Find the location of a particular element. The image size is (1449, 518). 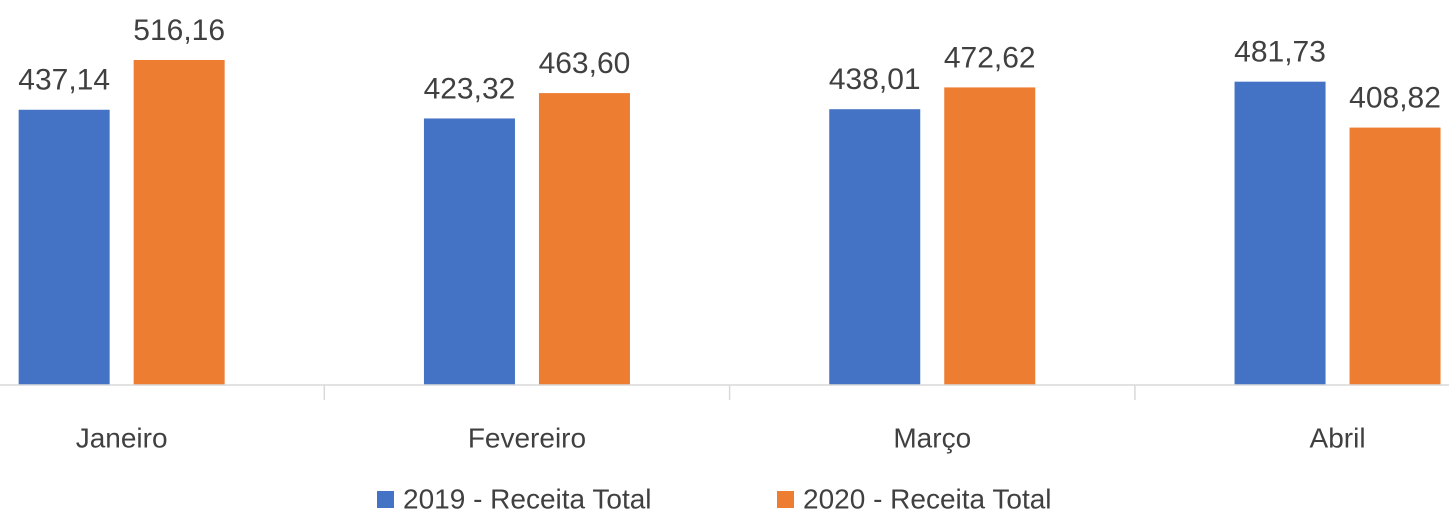

data-label: 408,82 is located at coordinates (1395, 98).